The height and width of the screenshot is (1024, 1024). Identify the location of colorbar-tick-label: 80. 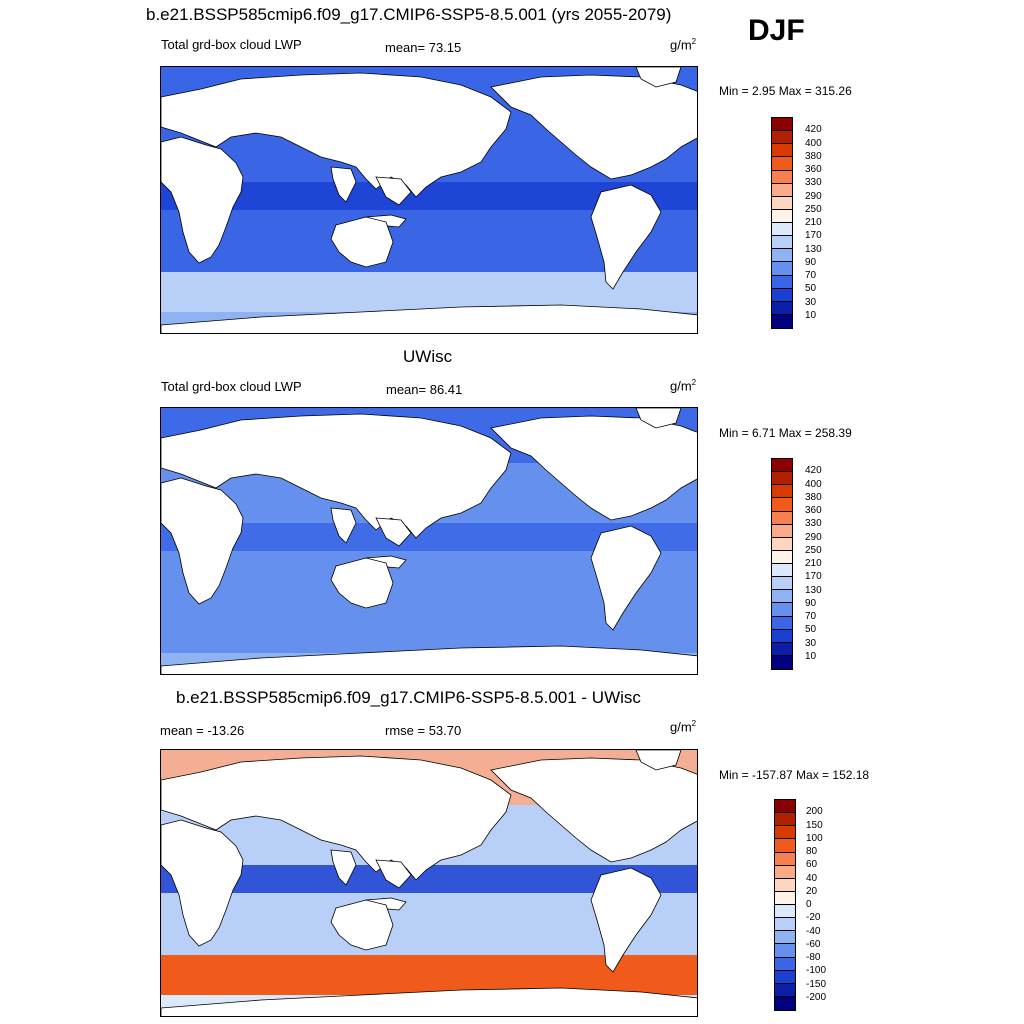
(812, 851).